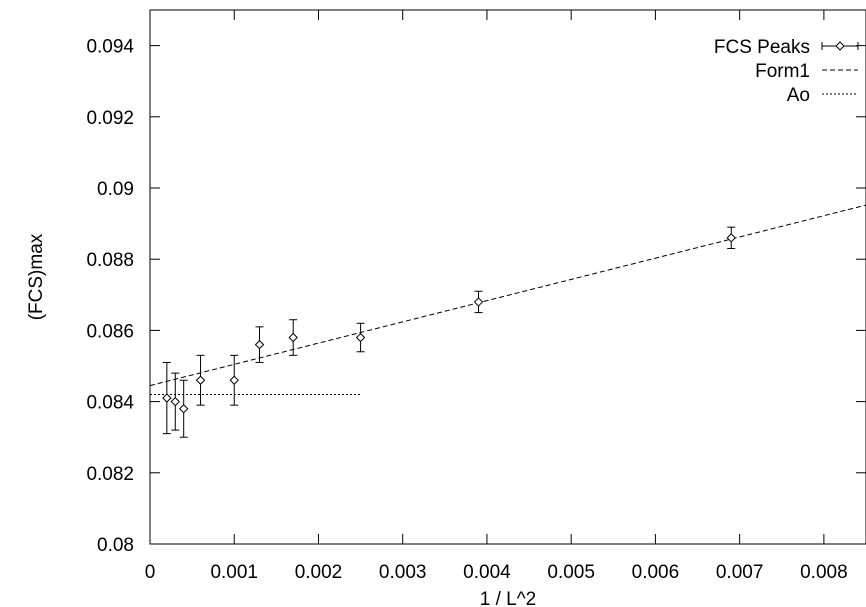 The image size is (866, 607). What do you see at coordinates (36, 276) in the screenshot?
I see `y-axis-title: (FCS)max` at bounding box center [36, 276].